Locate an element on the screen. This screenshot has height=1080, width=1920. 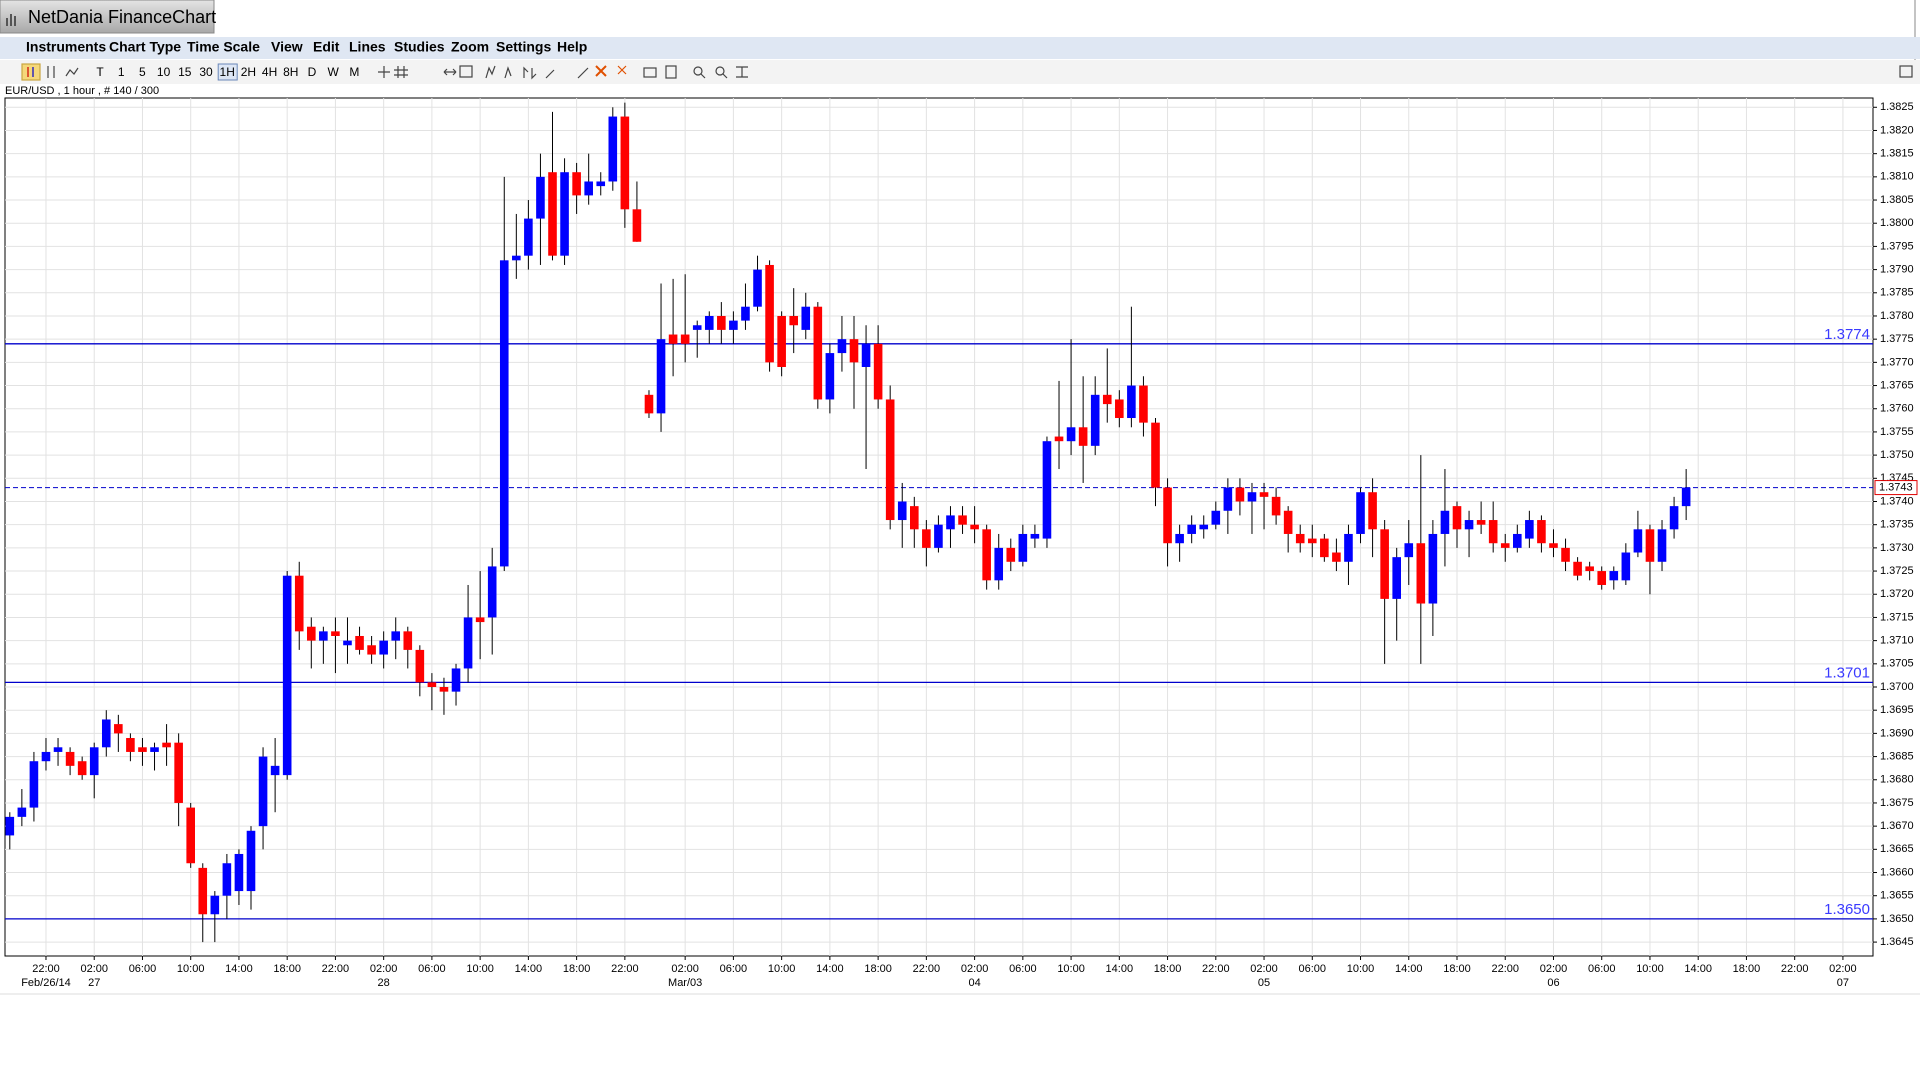
timescale-button: 15 is located at coordinates (185, 72).